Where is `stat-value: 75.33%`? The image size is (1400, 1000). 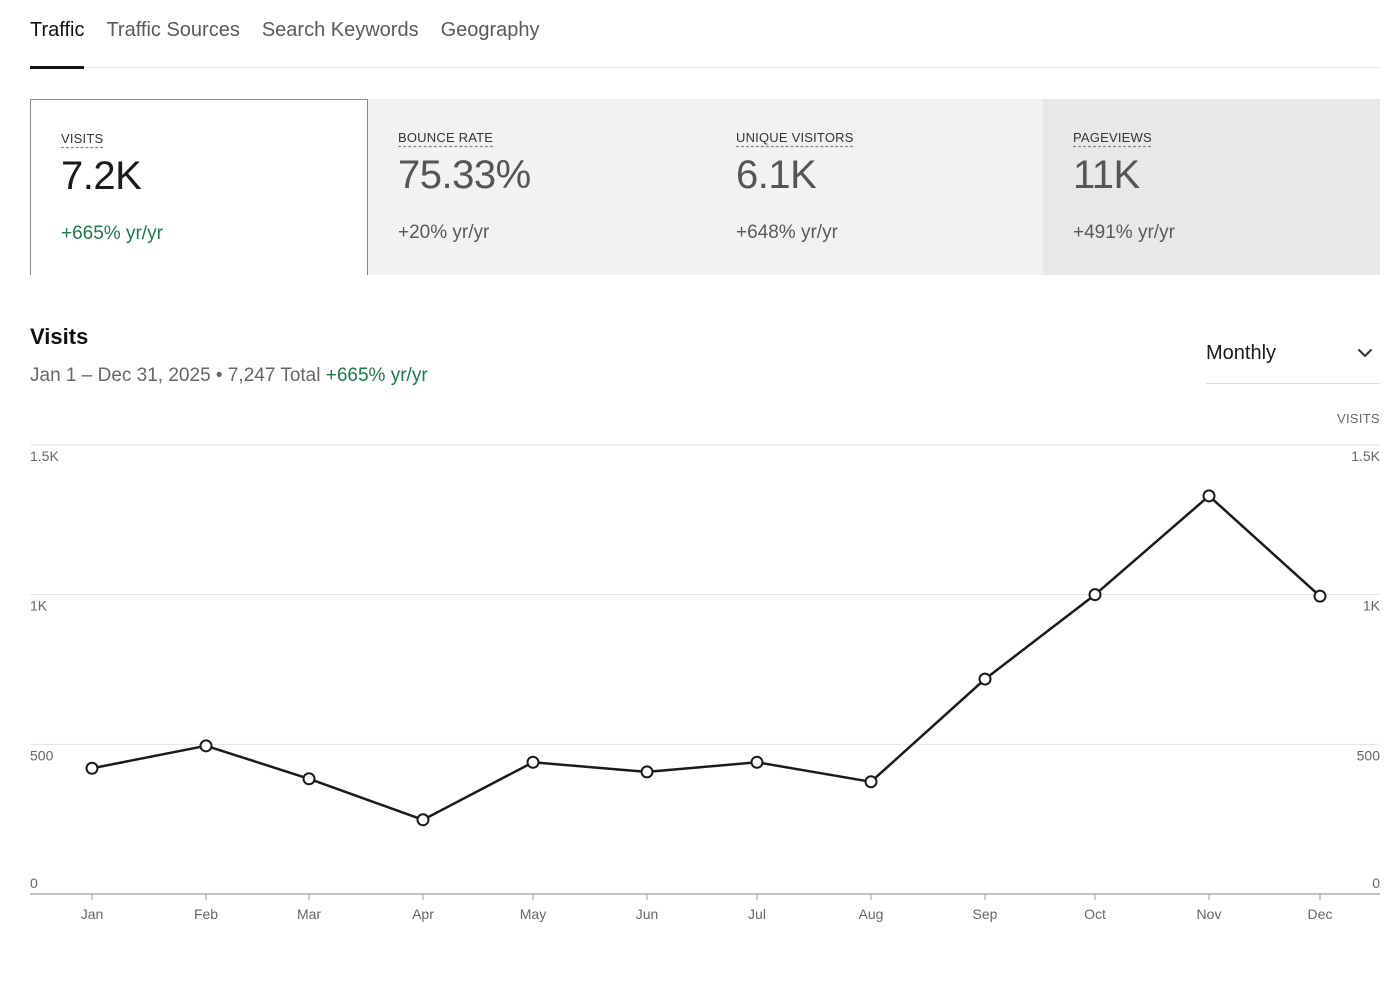 stat-value: 75.33% is located at coordinates (464, 175).